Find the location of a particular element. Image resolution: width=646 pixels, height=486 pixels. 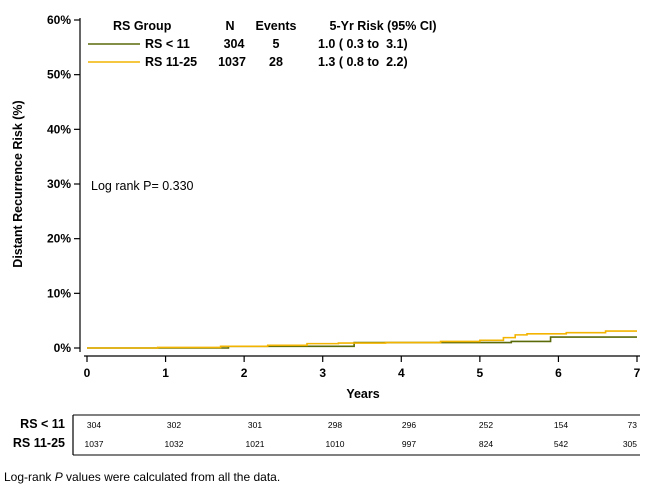

legend-row-2-events: 28 is located at coordinates (276, 62).